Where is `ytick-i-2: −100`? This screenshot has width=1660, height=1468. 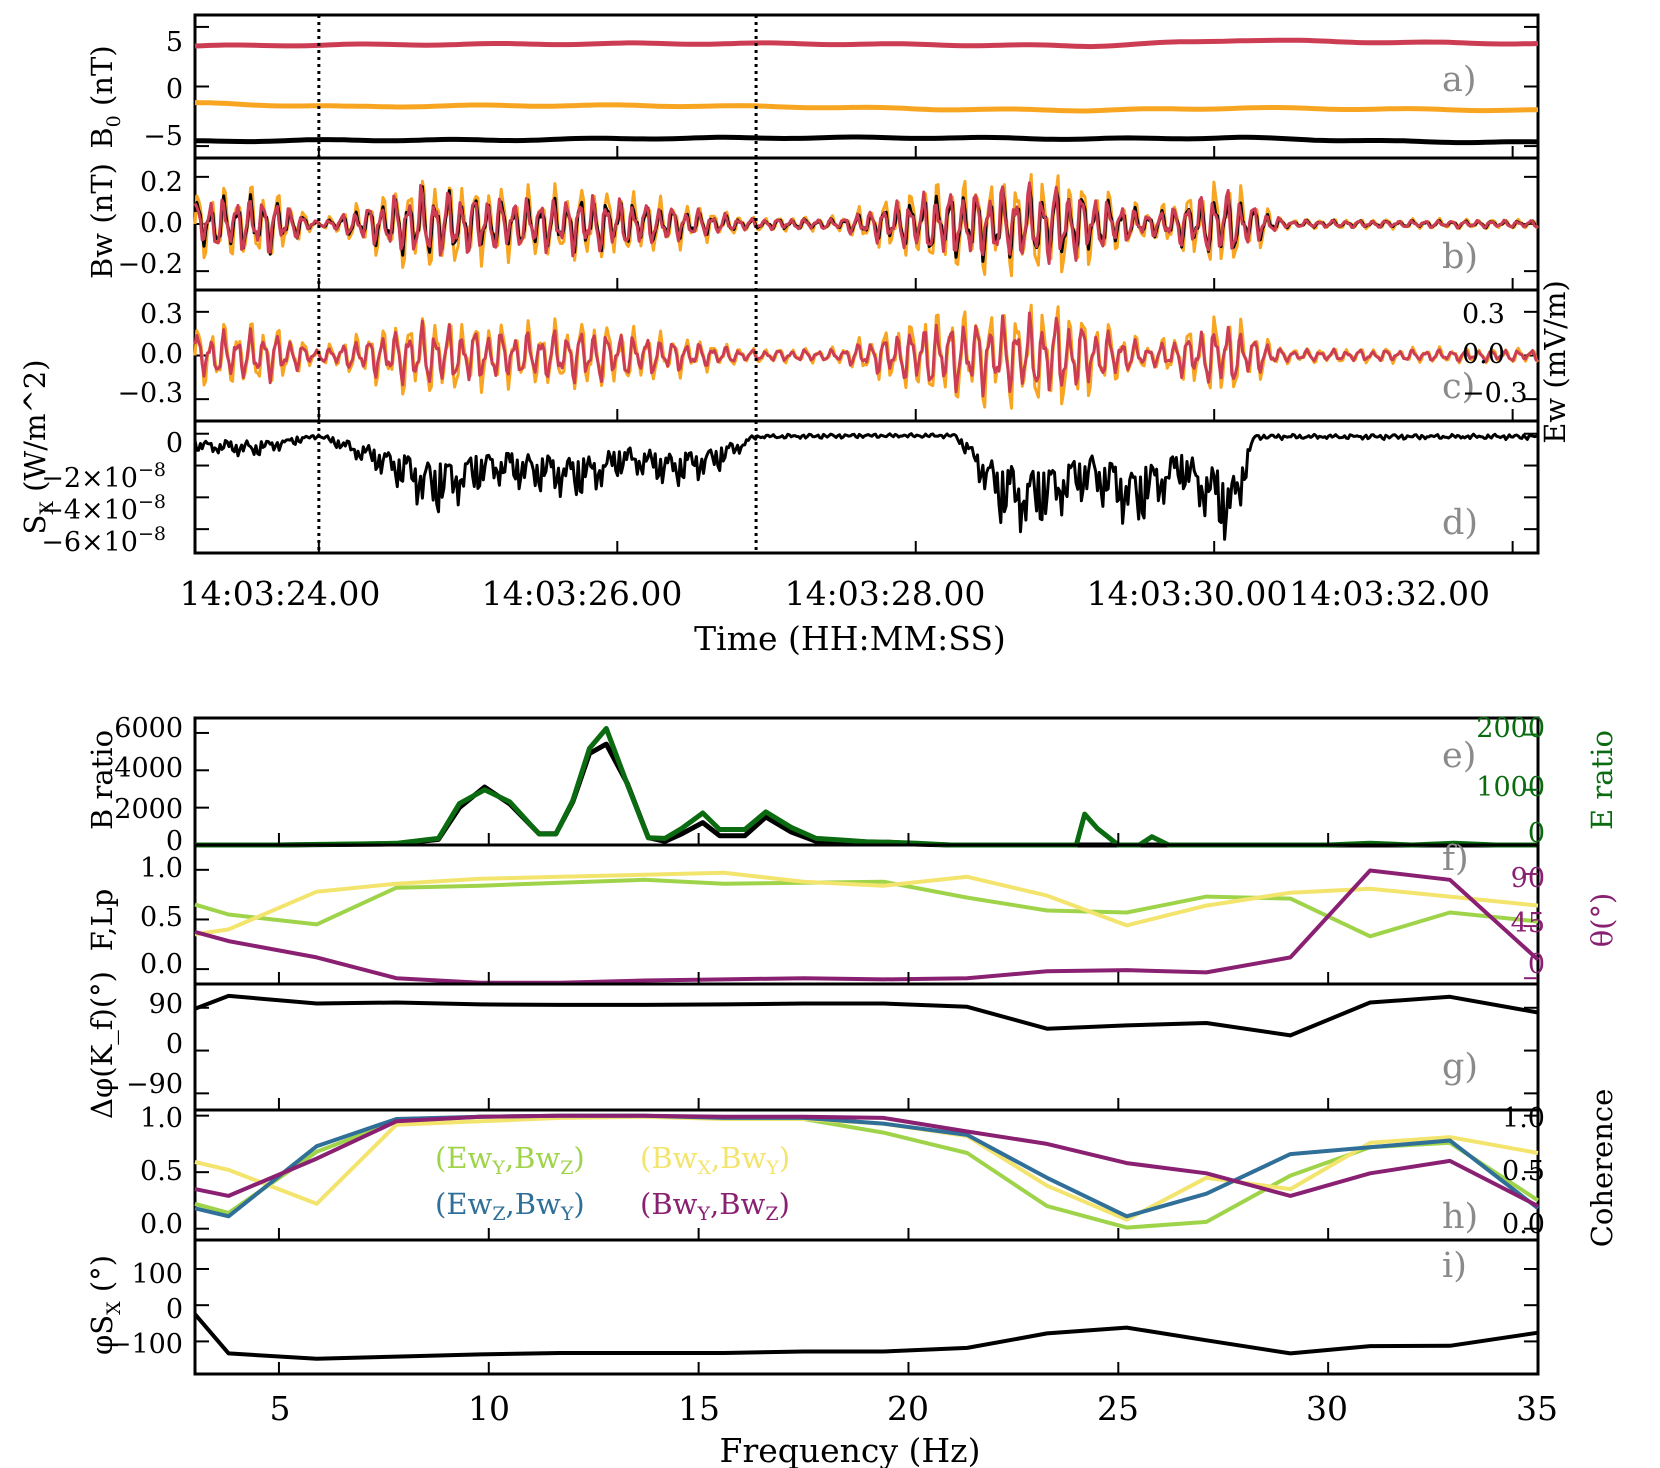
ytick-i-2: −100 is located at coordinates (146, 1344).